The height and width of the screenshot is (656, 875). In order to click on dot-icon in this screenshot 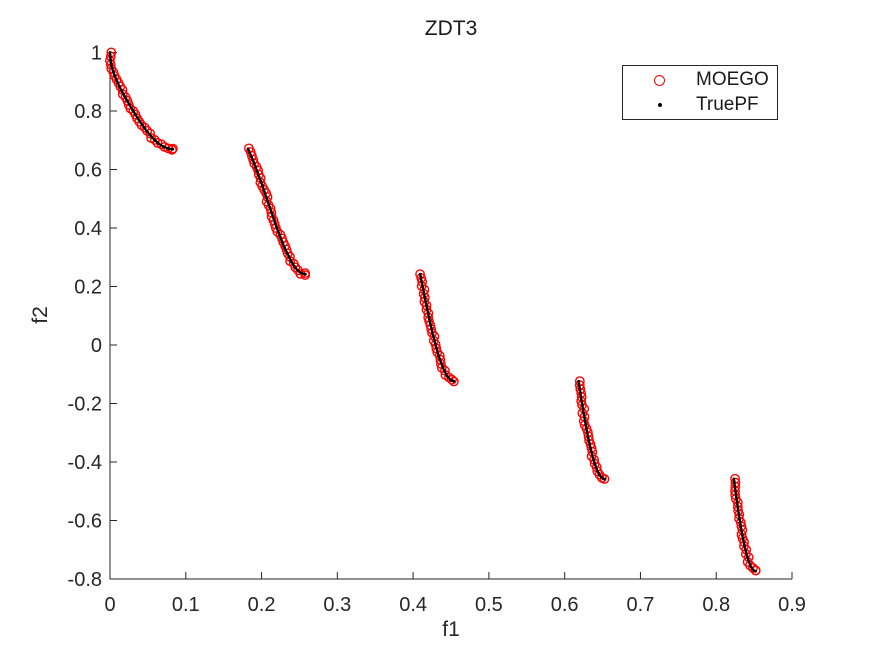, I will do `click(659, 105)`.